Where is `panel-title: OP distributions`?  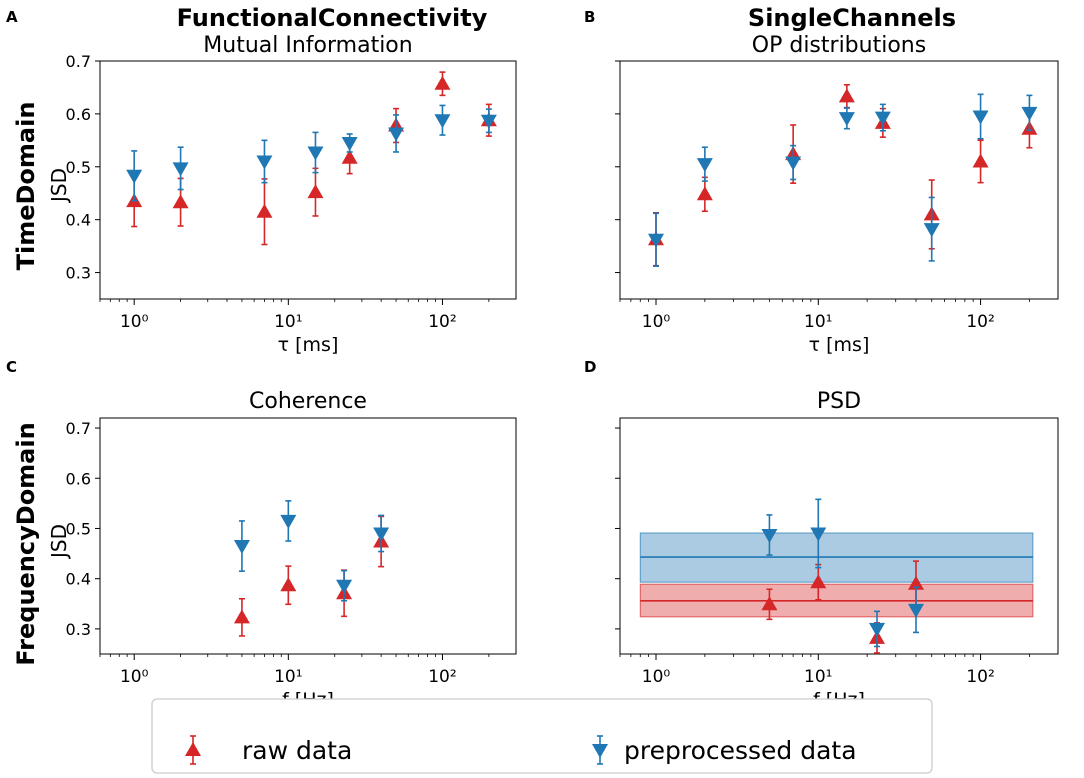 panel-title: OP distributions is located at coordinates (839, 45).